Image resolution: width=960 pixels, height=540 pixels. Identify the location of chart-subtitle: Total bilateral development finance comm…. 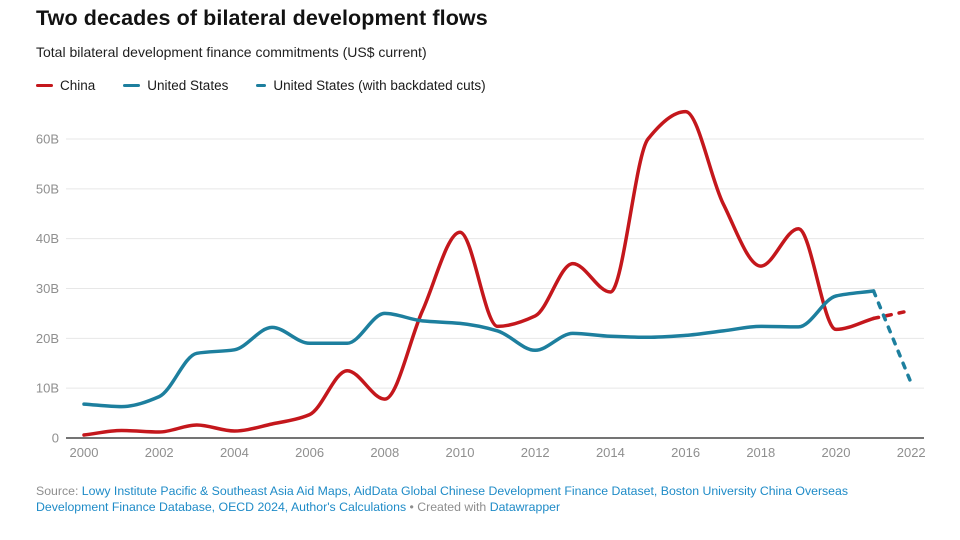
(231, 52).